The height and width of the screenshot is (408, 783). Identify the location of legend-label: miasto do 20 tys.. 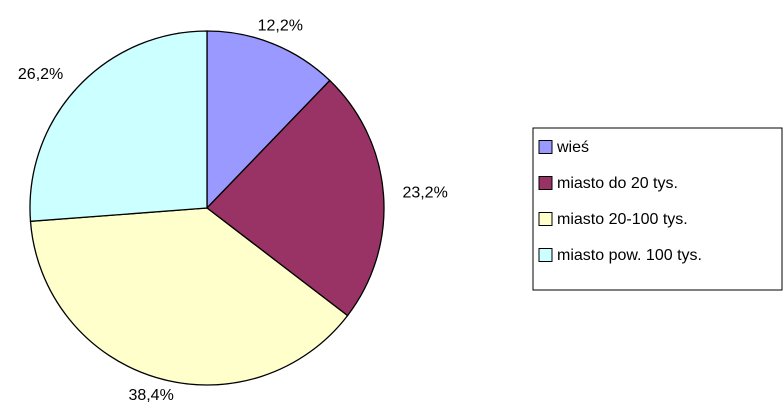
(617, 183).